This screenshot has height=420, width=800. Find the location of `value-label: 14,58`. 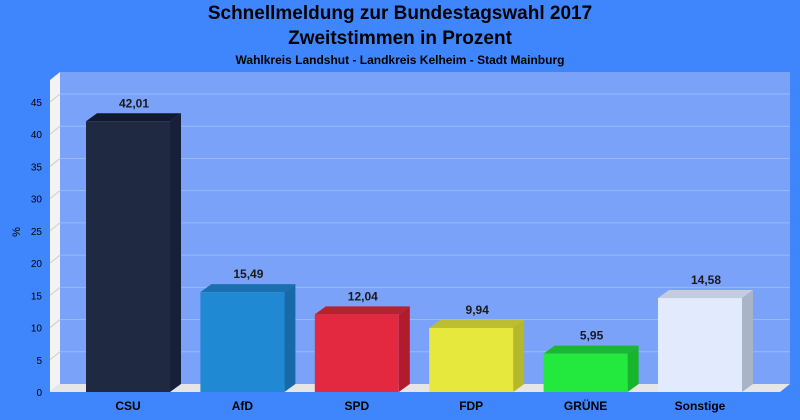

value-label: 14,58 is located at coordinates (706, 280).